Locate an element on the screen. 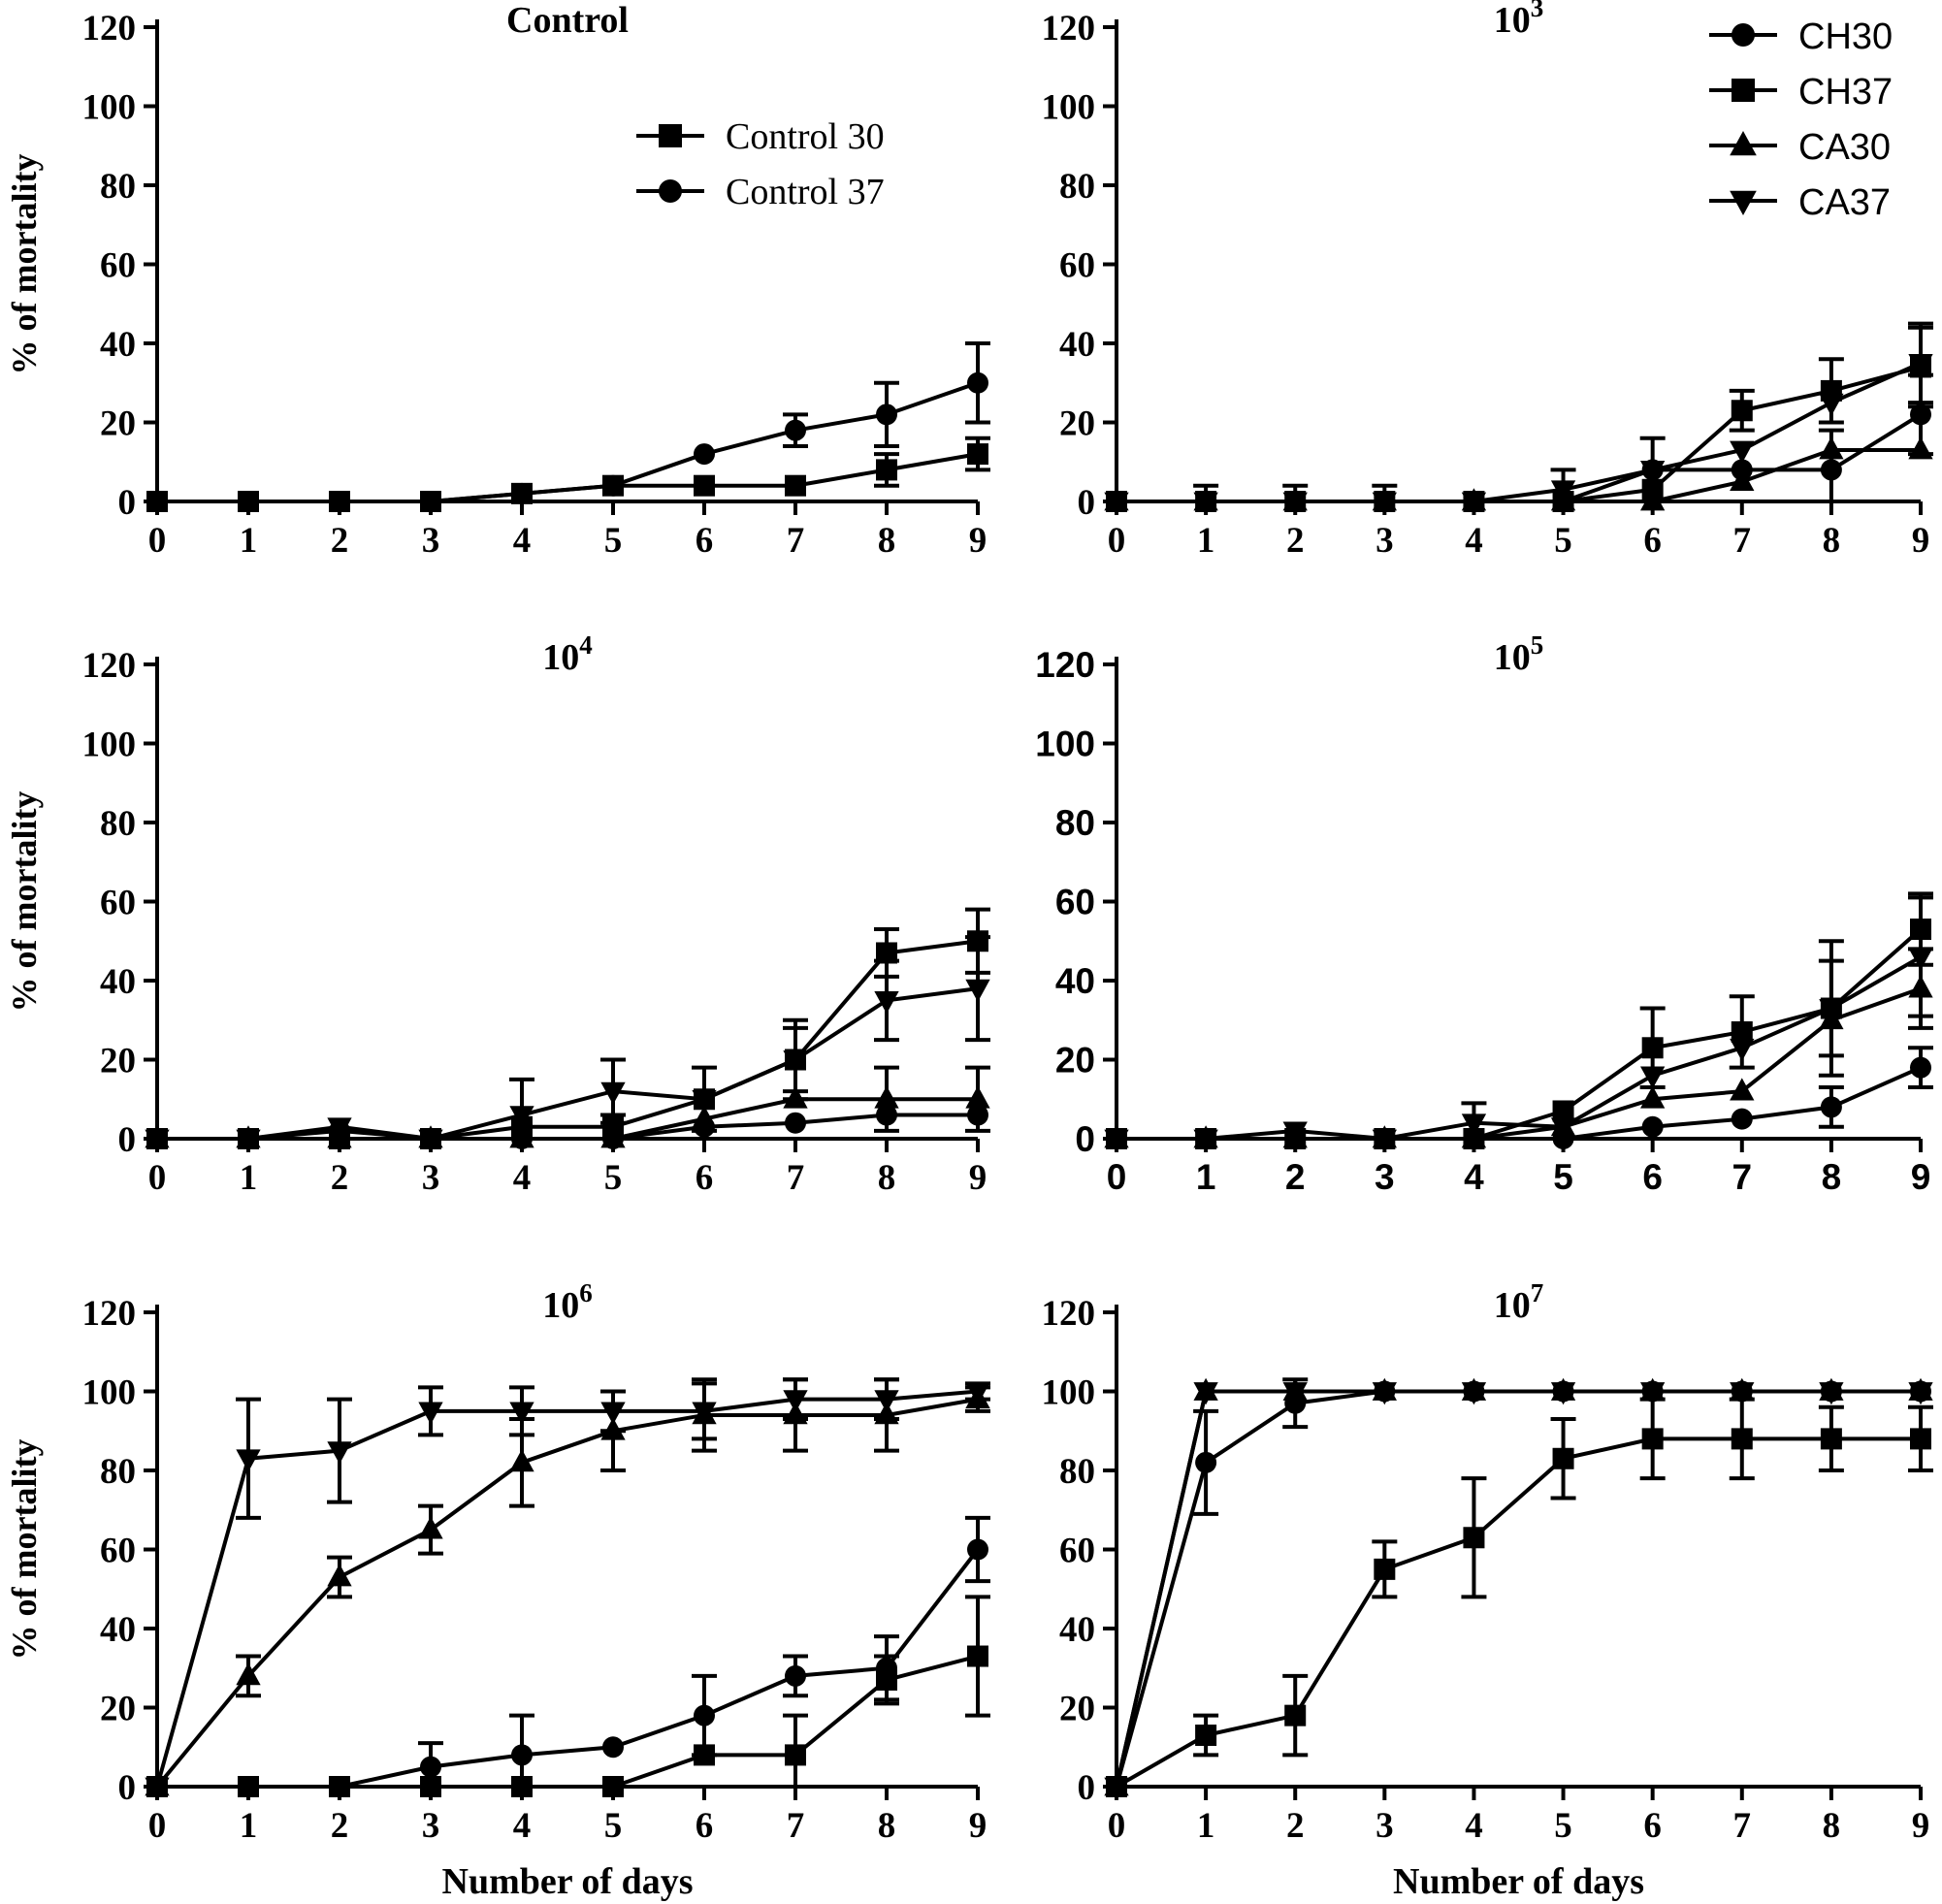  chart-title: 103 is located at coordinates (1519, 20).